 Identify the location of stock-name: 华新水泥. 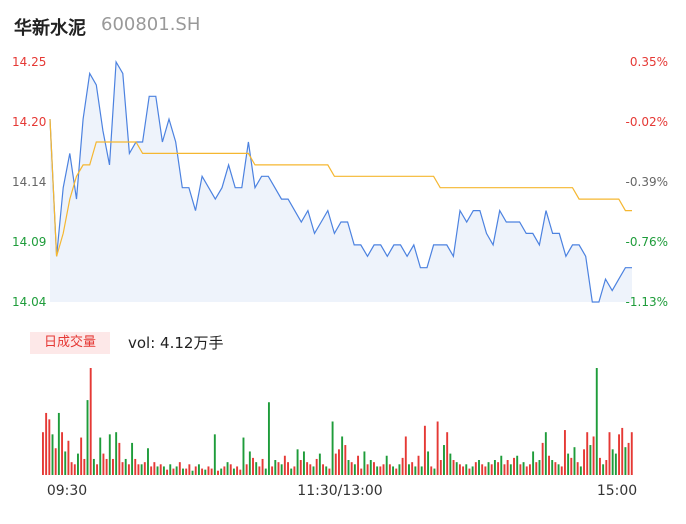
(50, 28).